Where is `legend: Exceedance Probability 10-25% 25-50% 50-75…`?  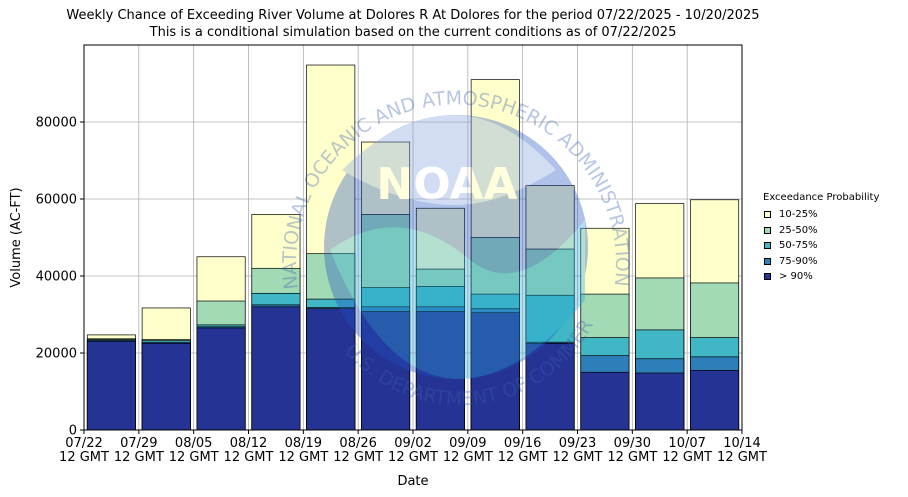
legend: Exceedance Probability 10-25% 25-50% 50-75… is located at coordinates (821, 238).